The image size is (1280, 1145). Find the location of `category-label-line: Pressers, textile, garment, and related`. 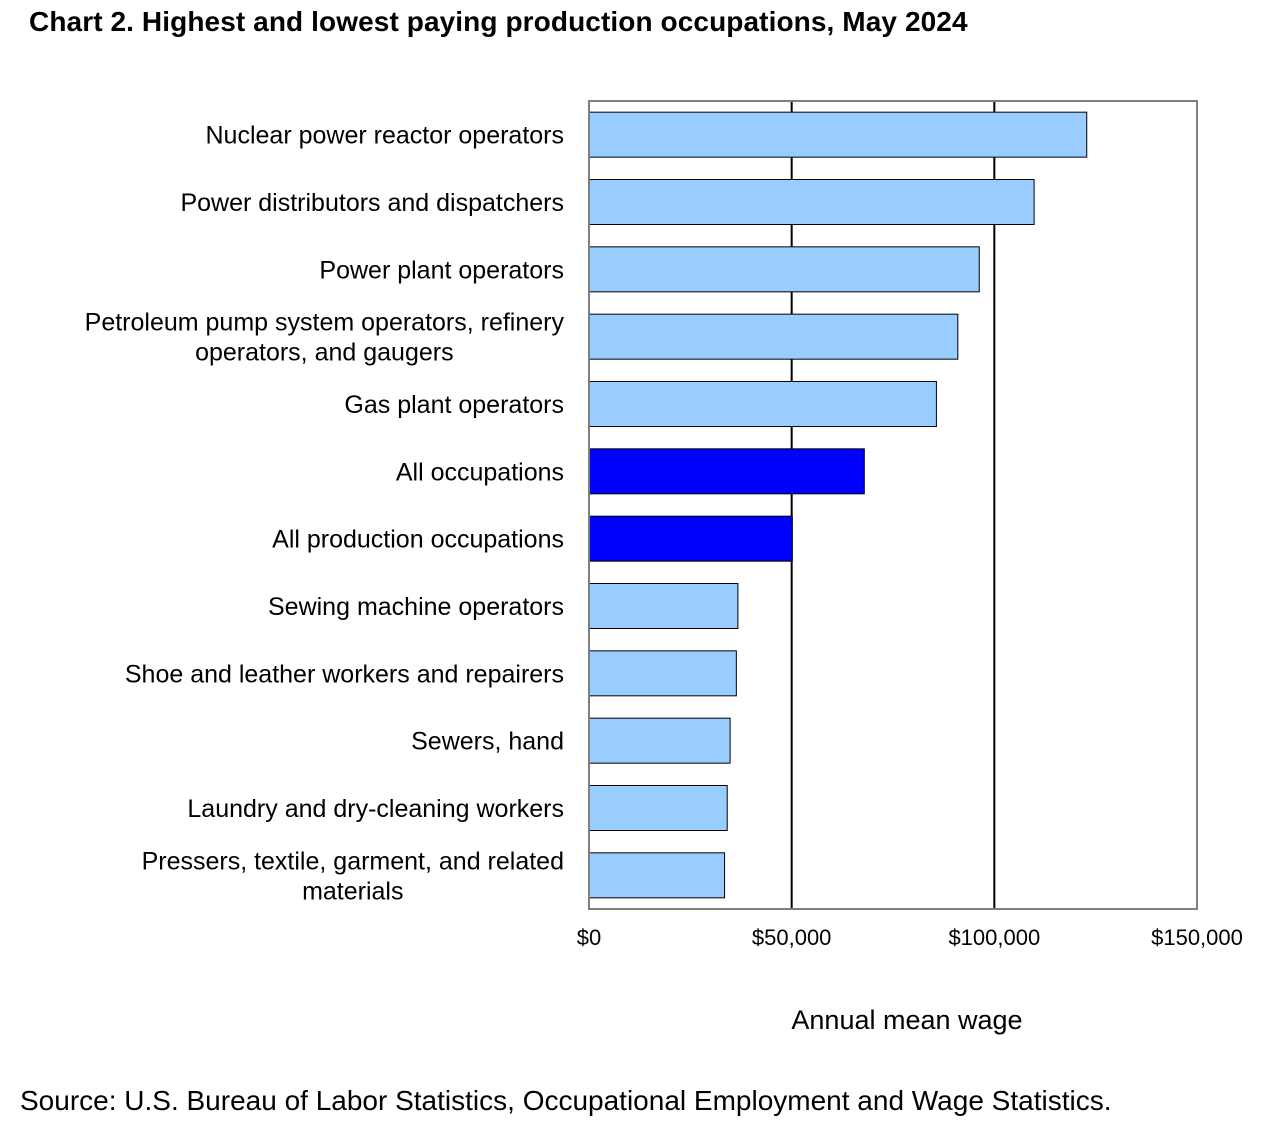

category-label-line: Pressers, textile, garment, and related is located at coordinates (353, 861).